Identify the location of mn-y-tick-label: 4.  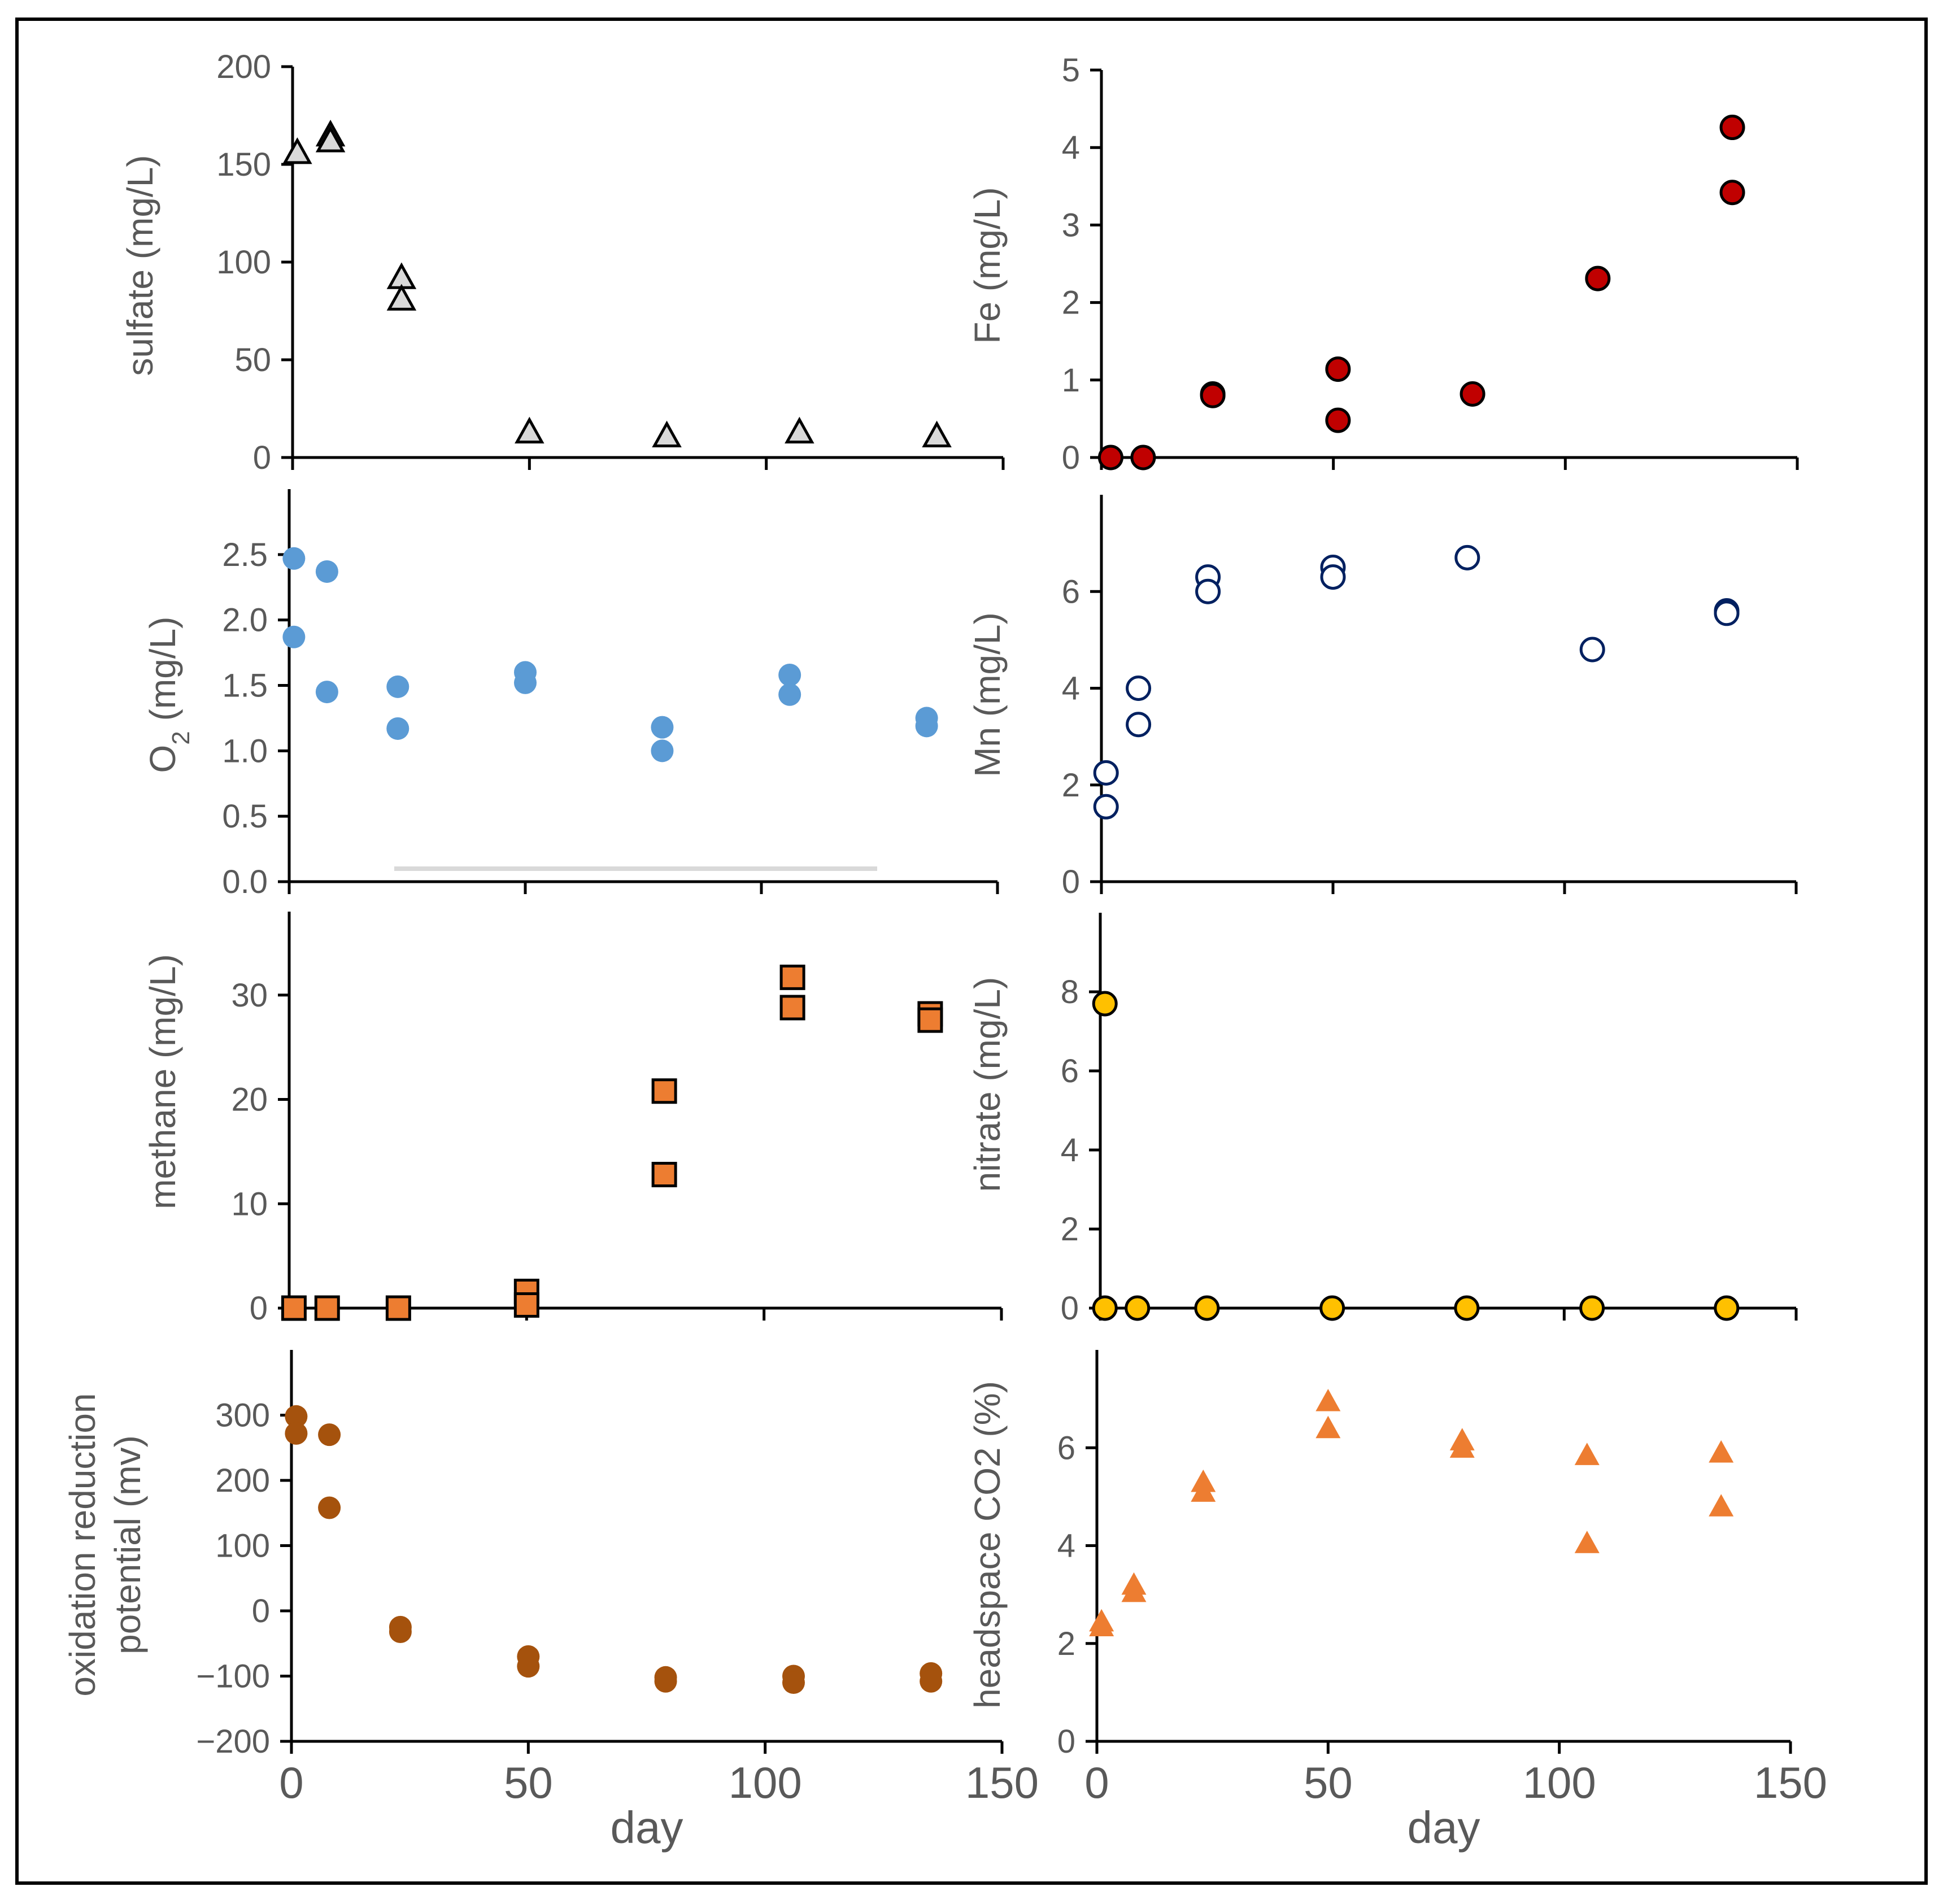
(1071, 688).